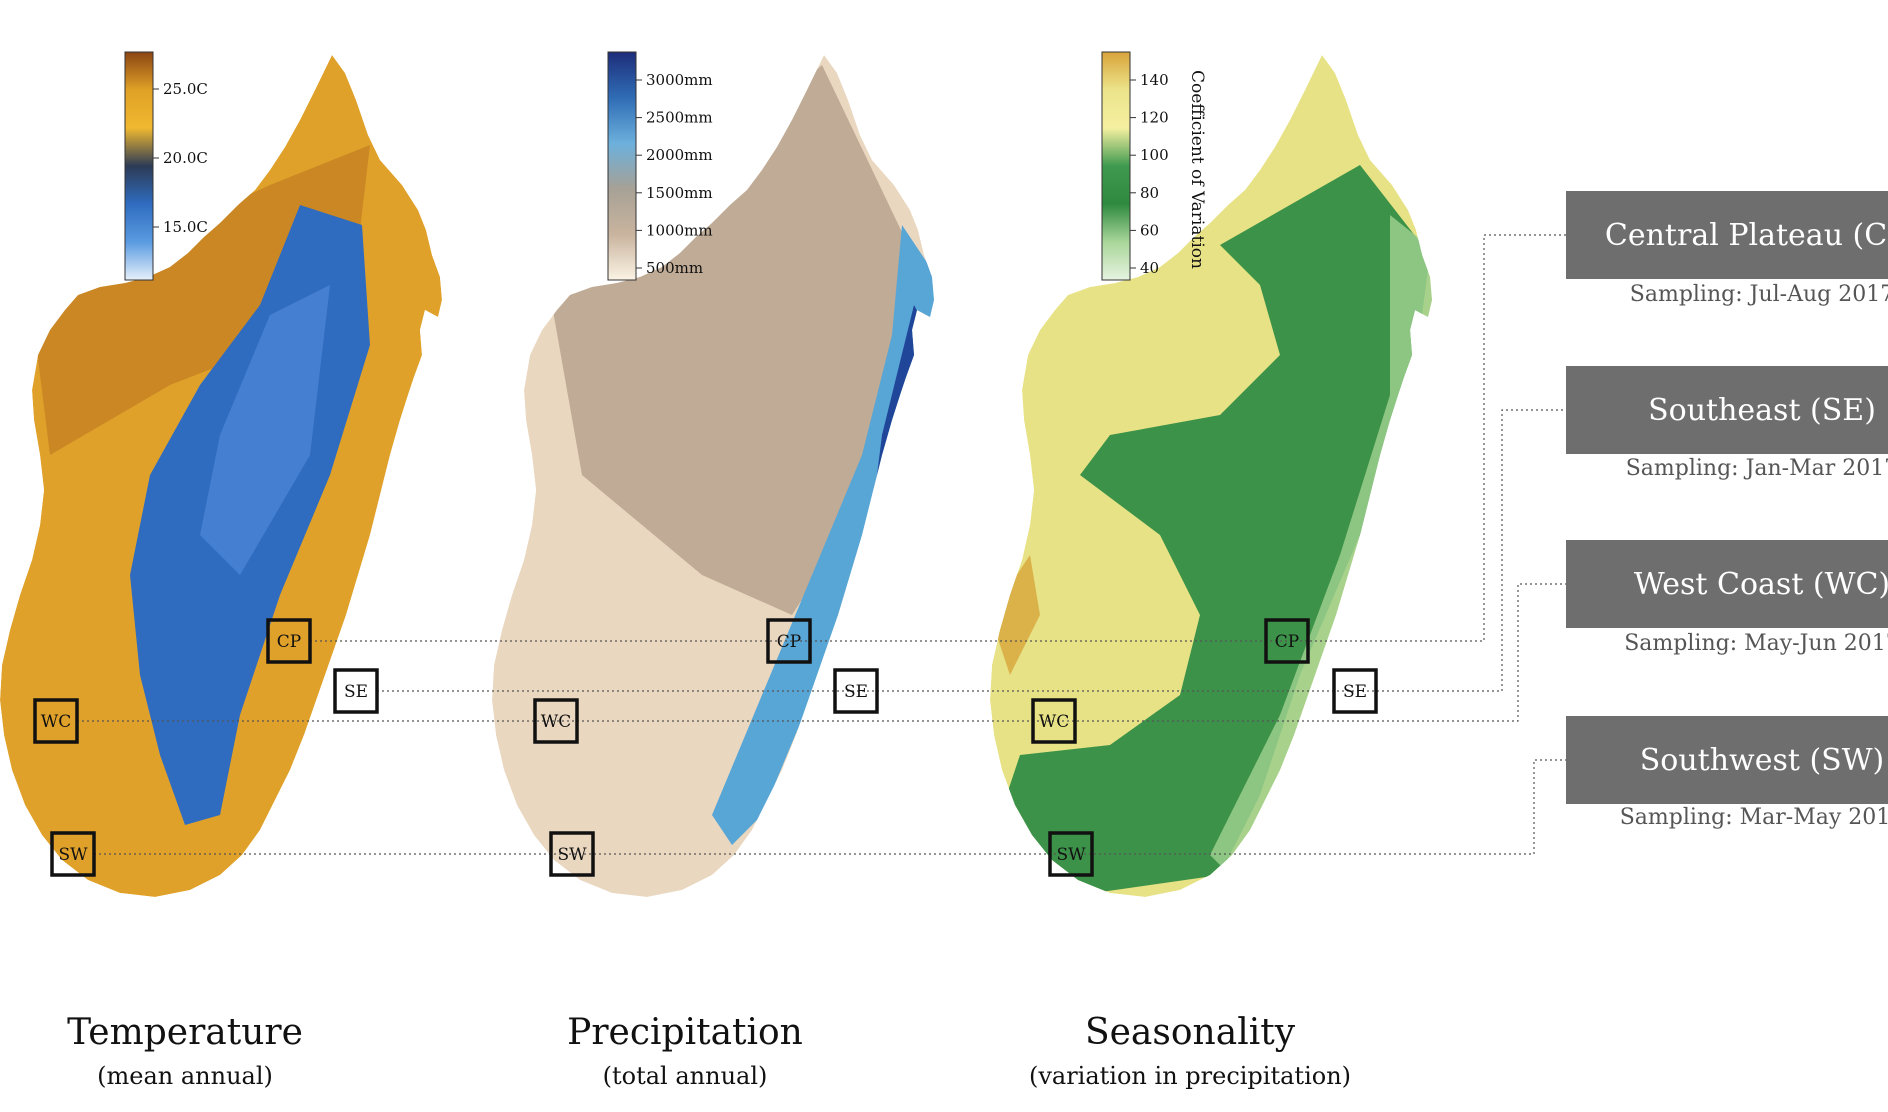  What do you see at coordinates (1758, 294) in the screenshot?
I see `region-sampling-cp: Sampling: Jul-Aug 2017` at bounding box center [1758, 294].